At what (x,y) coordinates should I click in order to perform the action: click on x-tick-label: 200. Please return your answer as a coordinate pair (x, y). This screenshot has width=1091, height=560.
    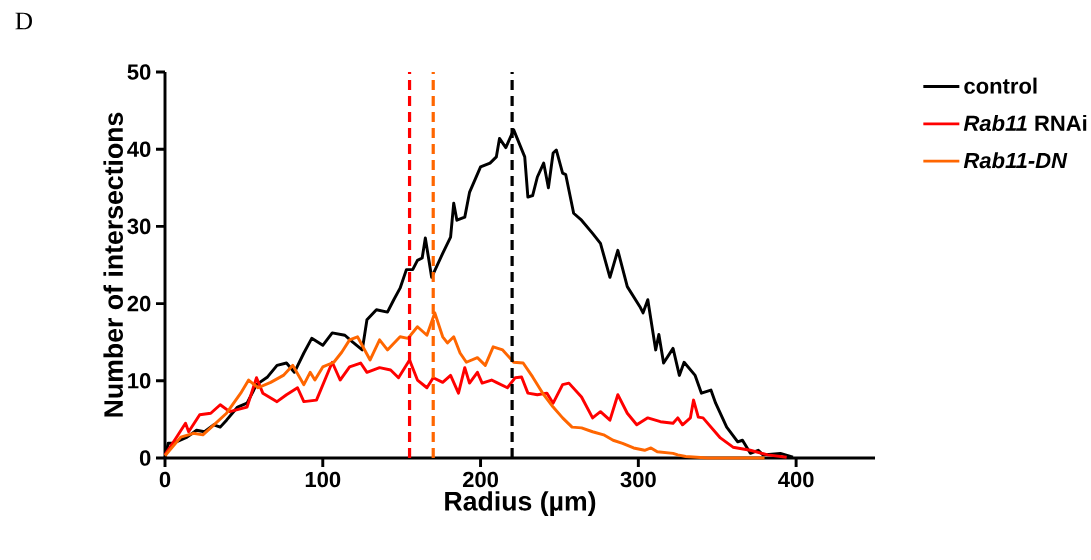
    Looking at the image, I should click on (480, 479).